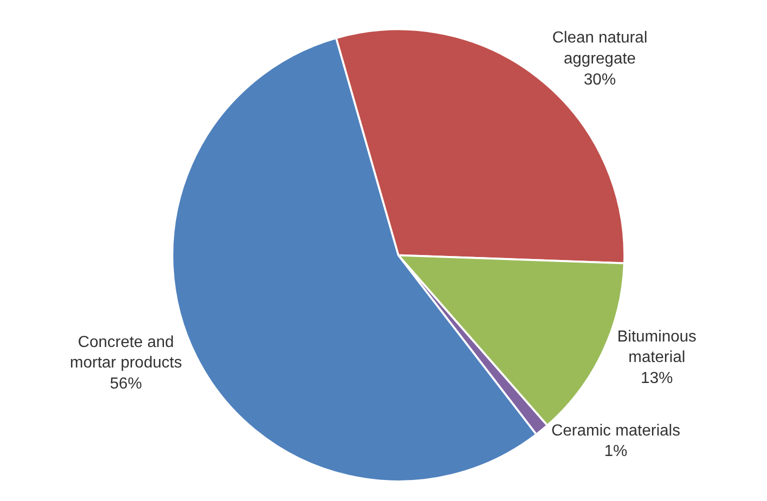 The width and height of the screenshot is (767, 501). Describe the element at coordinates (656, 347) in the screenshot. I see `slice-label: Bituminous material` at that location.